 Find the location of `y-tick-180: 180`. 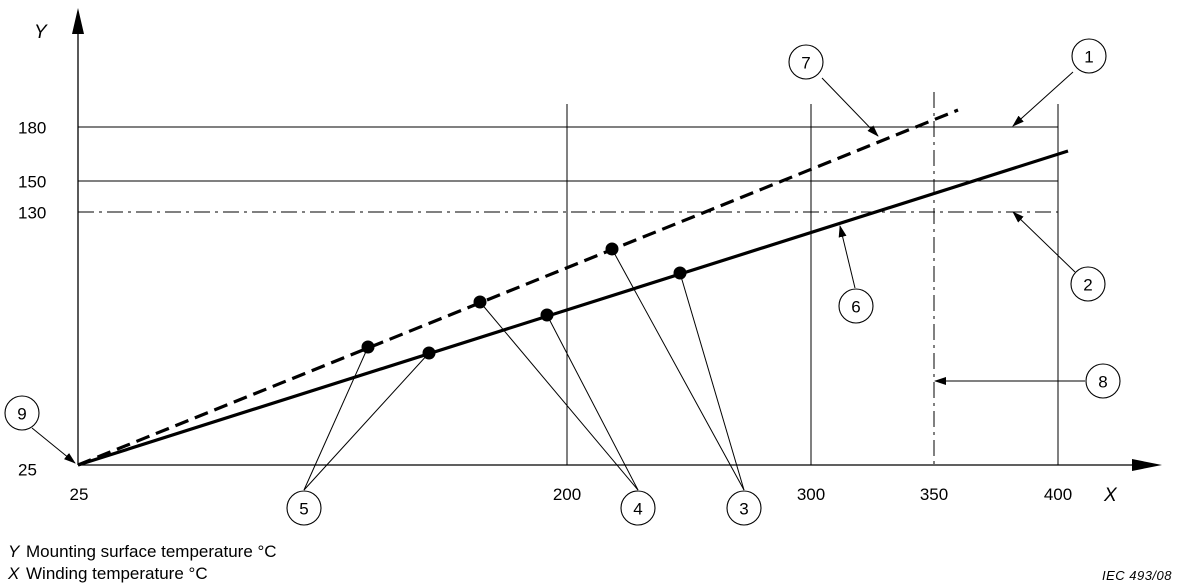

y-tick-180: 180 is located at coordinates (32, 128).